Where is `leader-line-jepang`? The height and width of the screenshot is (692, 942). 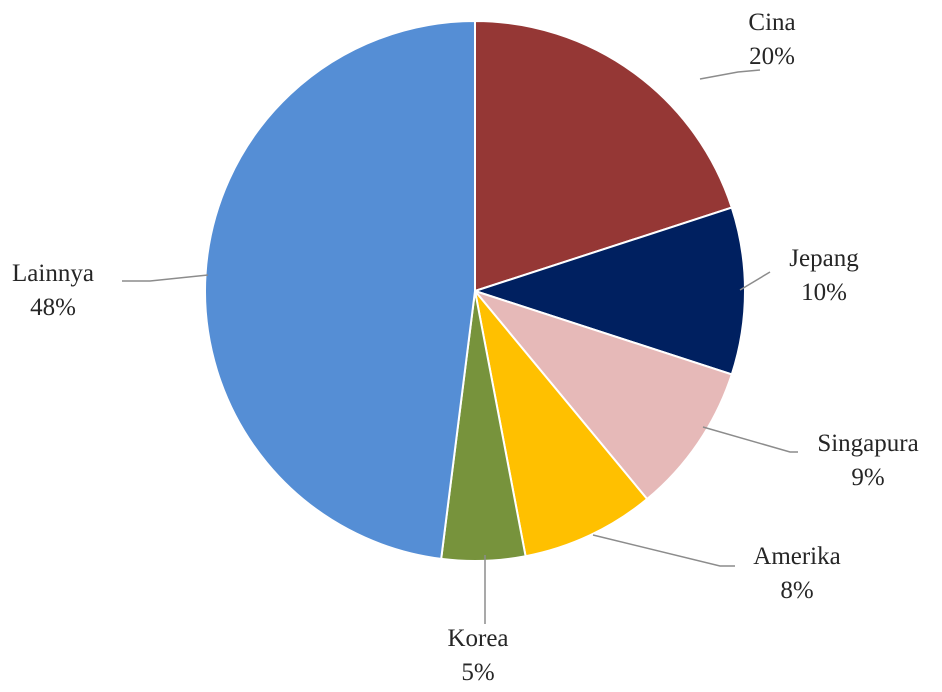 leader-line-jepang is located at coordinates (755, 281).